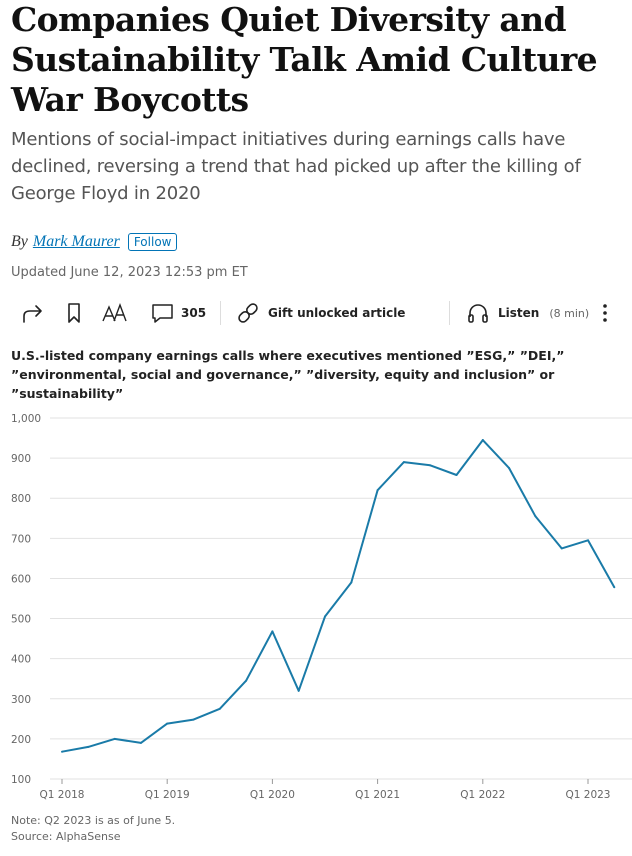 The image size is (632, 856). What do you see at coordinates (21, 780) in the screenshot?
I see `y-tick-label: 100` at bounding box center [21, 780].